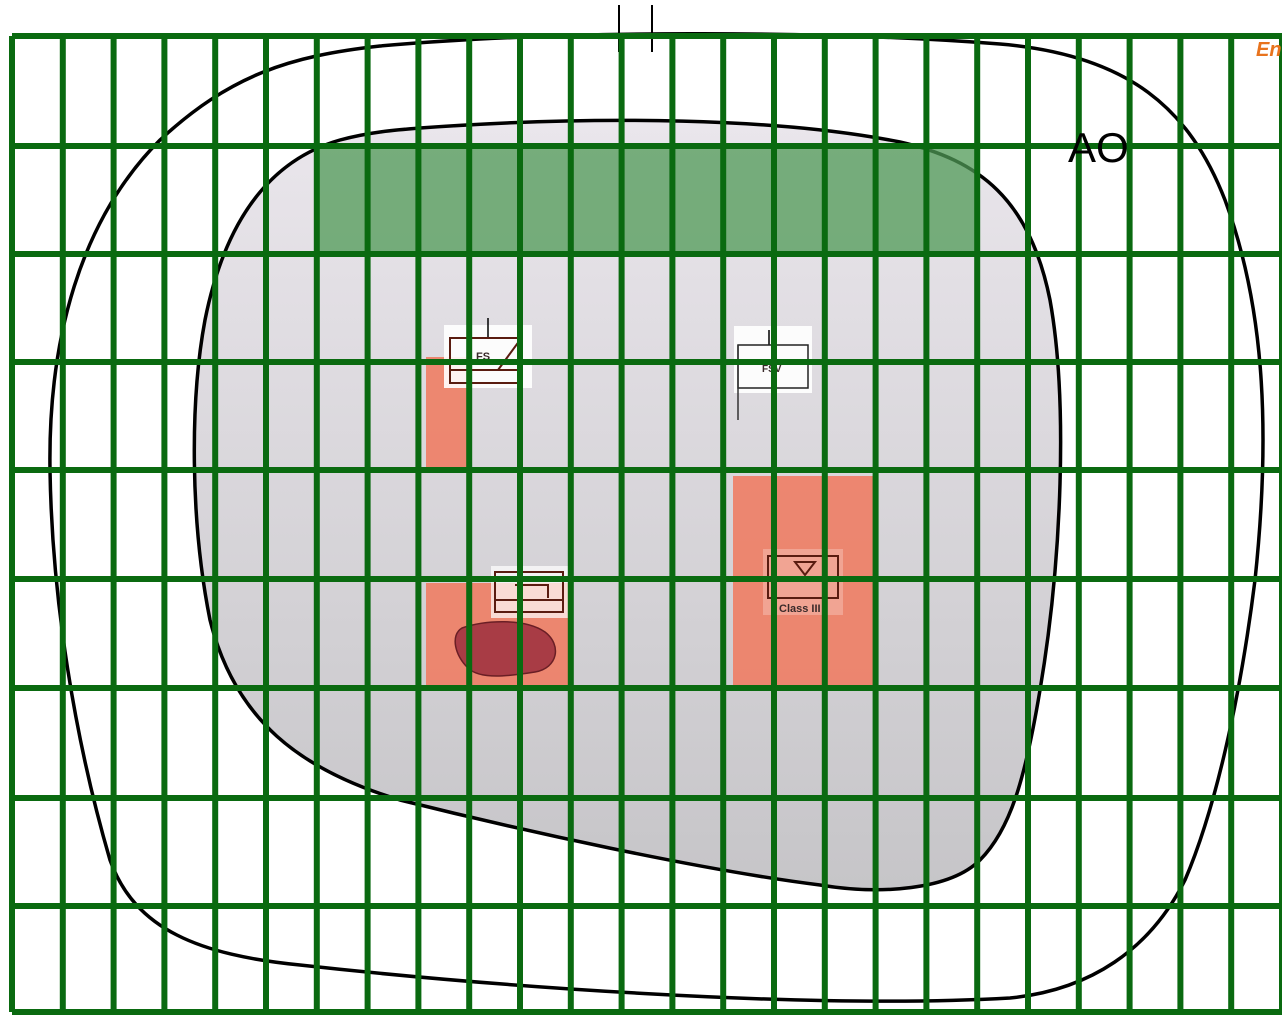  I want to click on corner-label: En, so click(1269, 50).